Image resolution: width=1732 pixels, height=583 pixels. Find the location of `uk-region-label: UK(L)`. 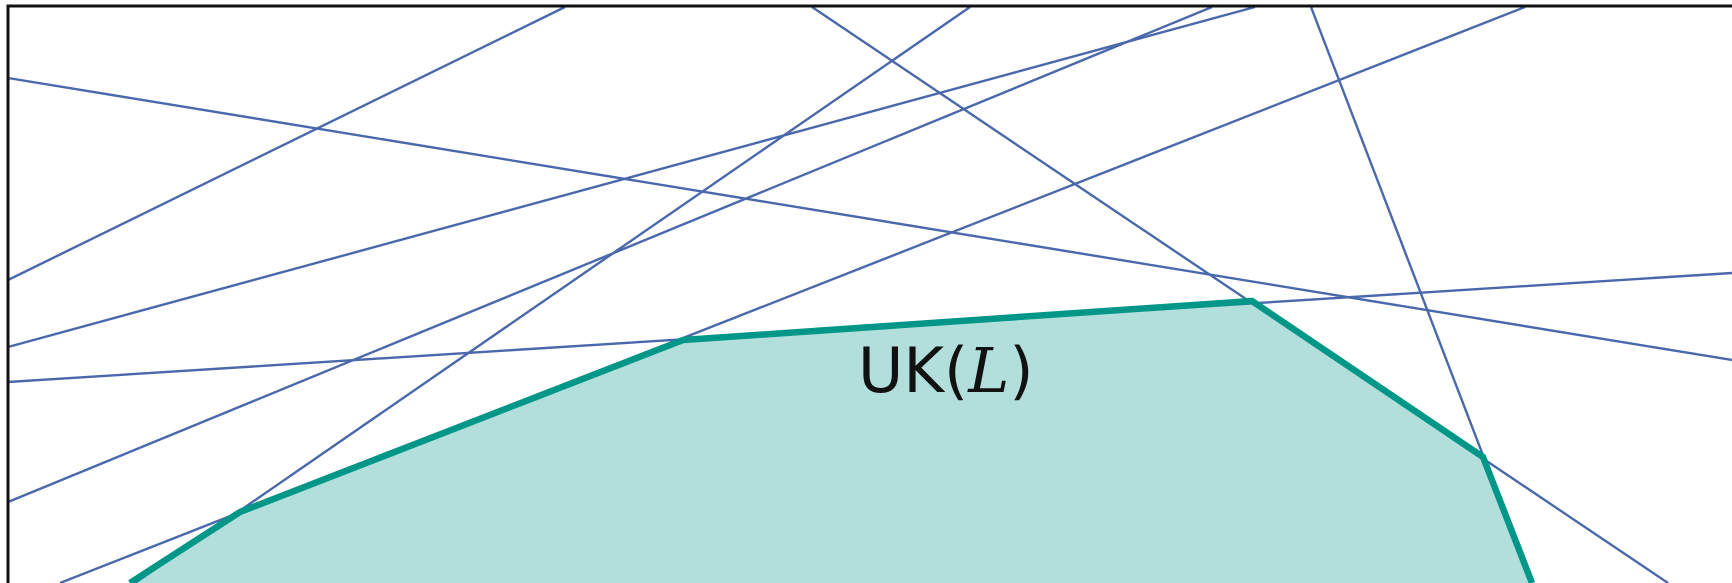

uk-region-label: UK(L) is located at coordinates (946, 371).